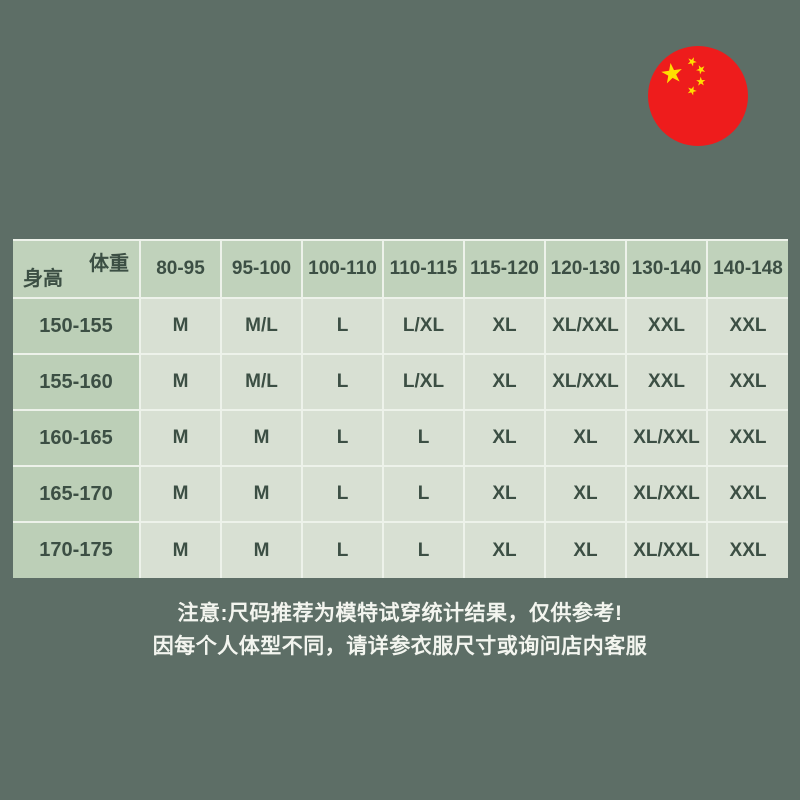  I want to click on height-axis-label: 身高, so click(43, 279).